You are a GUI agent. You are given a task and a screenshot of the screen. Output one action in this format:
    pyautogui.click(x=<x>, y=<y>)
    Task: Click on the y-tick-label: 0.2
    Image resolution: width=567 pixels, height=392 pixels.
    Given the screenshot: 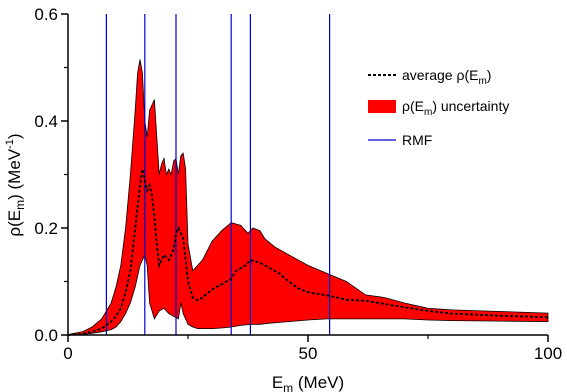 What is the action you would take?
    pyautogui.click(x=46, y=228)
    